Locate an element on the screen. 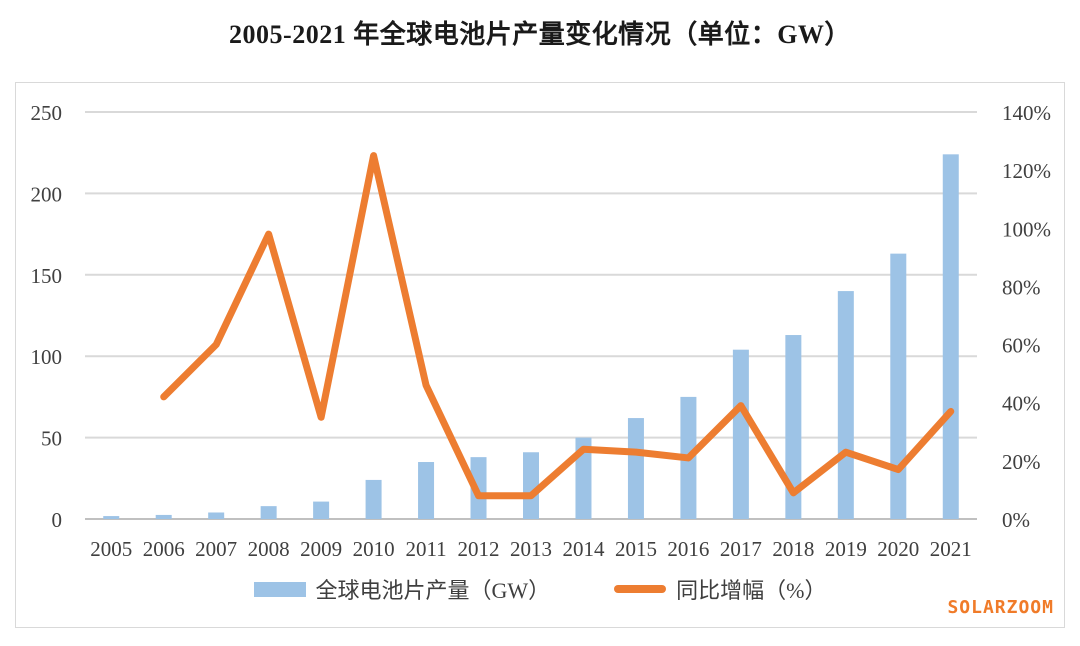 Image resolution: width=1080 pixels, height=646 pixels. x-axis-tick-label: 2011 is located at coordinates (425, 549).